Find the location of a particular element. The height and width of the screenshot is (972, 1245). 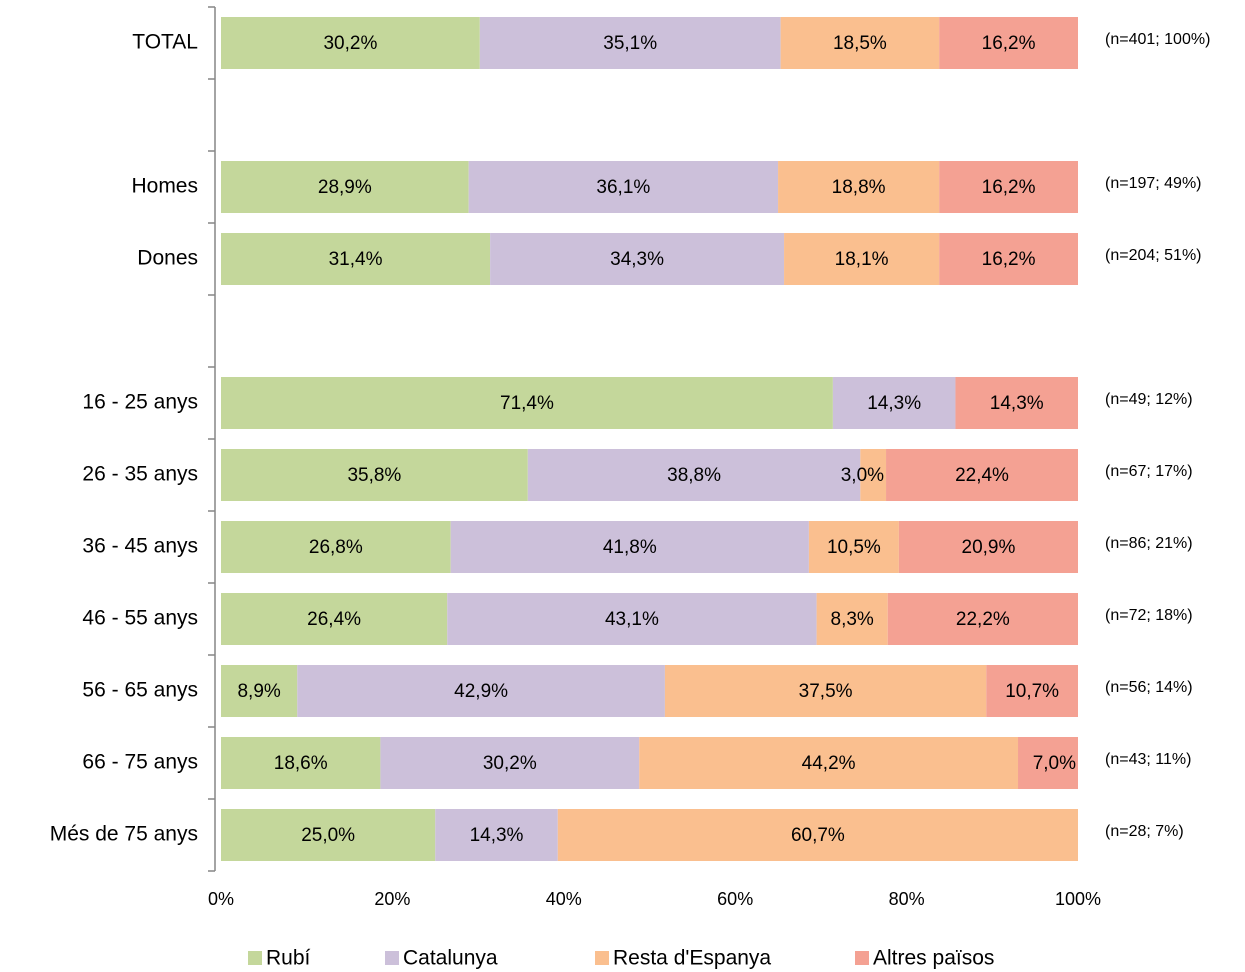

x-tick-label: 60% is located at coordinates (735, 899).